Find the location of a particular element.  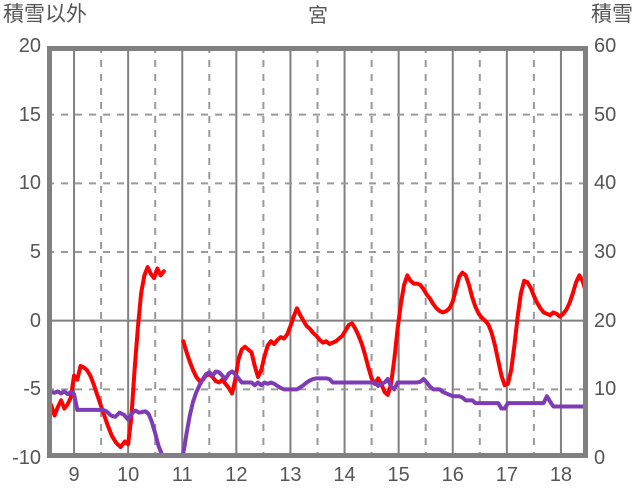

right-tick-label: 10 is located at coordinates (605, 389).